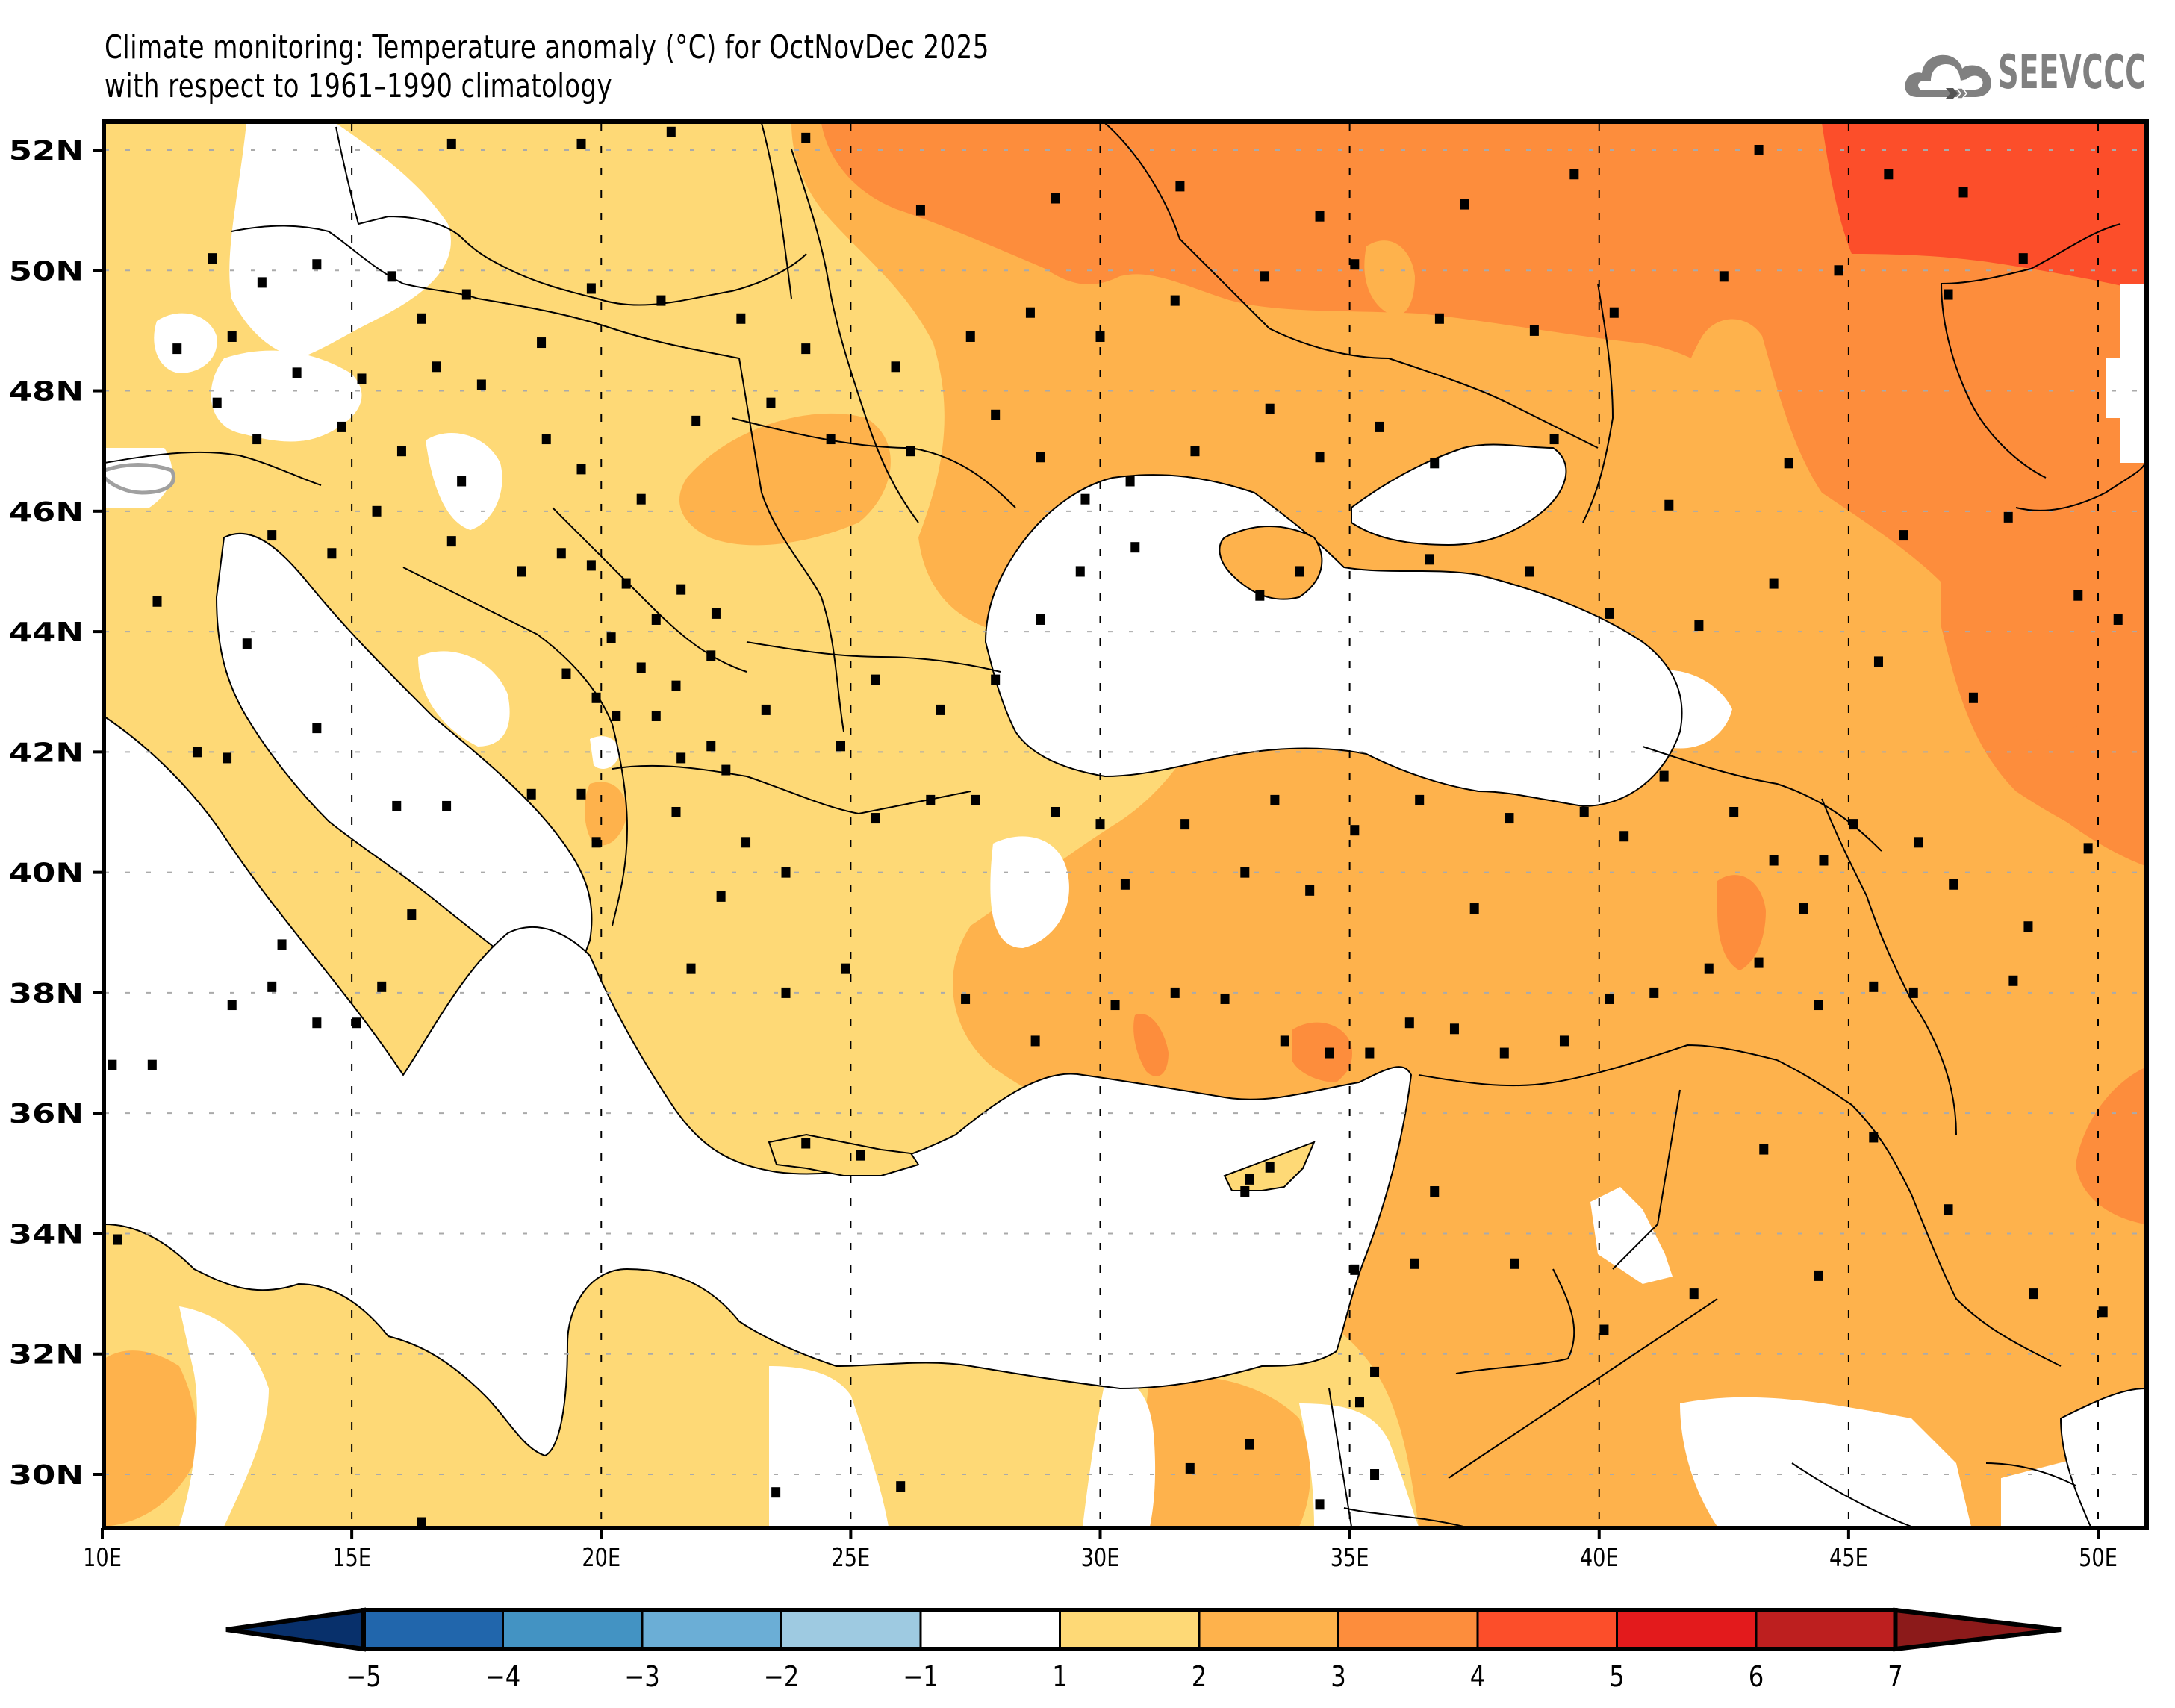  I want to click on sea-of-azov, so click(1459, 494).